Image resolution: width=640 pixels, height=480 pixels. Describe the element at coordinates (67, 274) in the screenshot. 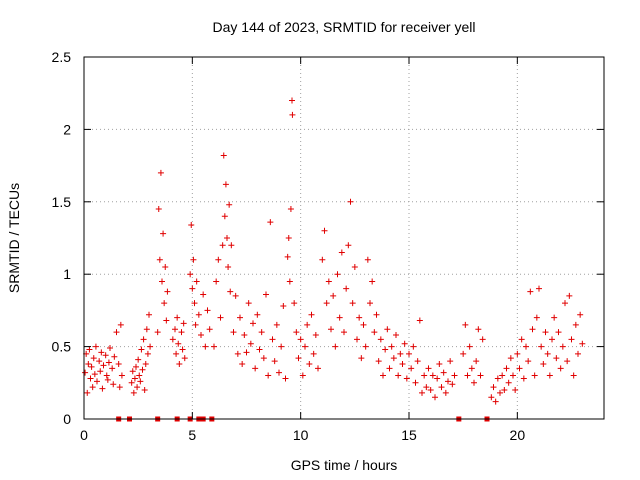

I see `y-tick-label: 1` at that location.